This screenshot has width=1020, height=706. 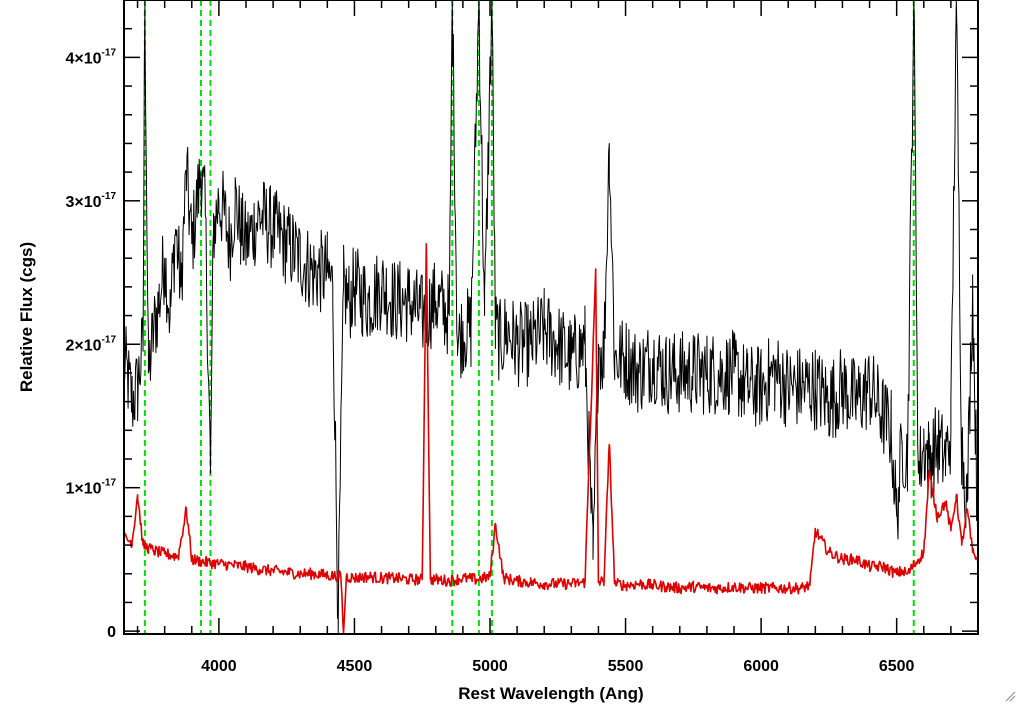 I want to click on y-tick-label: 2×10⁻¹⁷, so click(x=91, y=344).